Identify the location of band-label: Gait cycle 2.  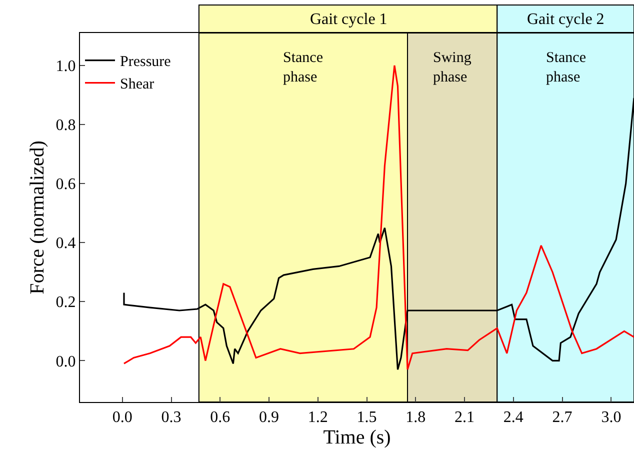
(565, 19).